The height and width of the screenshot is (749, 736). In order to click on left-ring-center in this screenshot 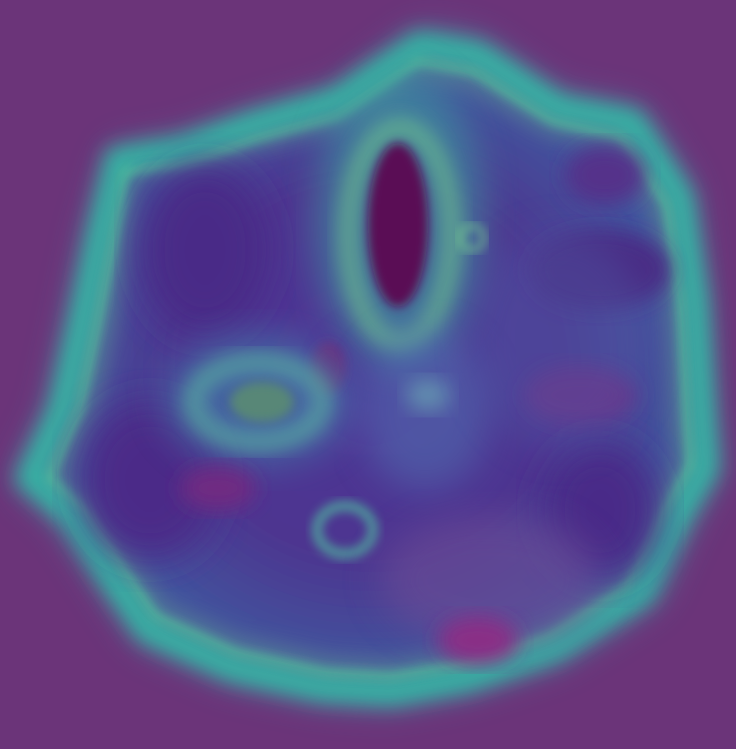, I will do `click(262, 402)`.